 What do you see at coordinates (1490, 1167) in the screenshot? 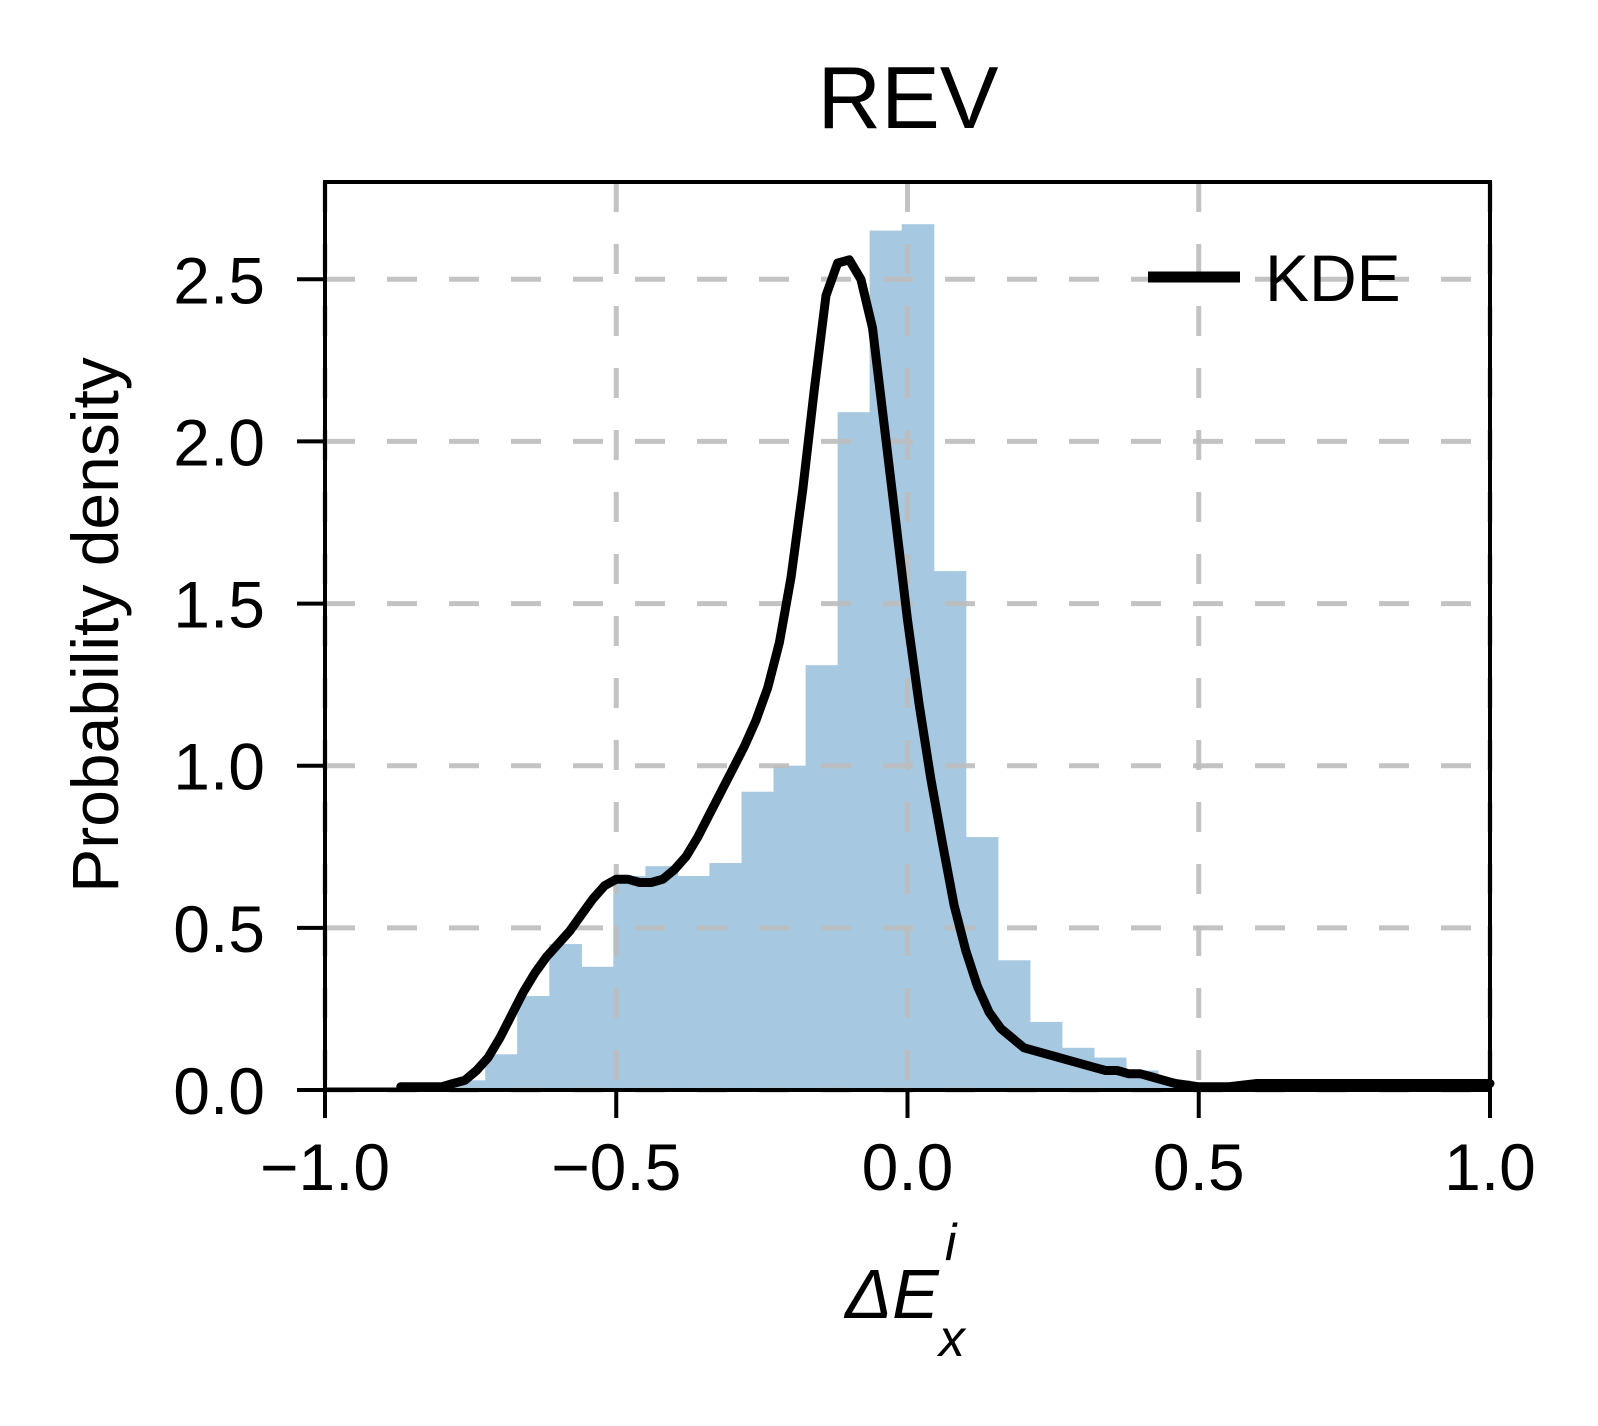
I see `x-tick-label: 1.0` at bounding box center [1490, 1167].